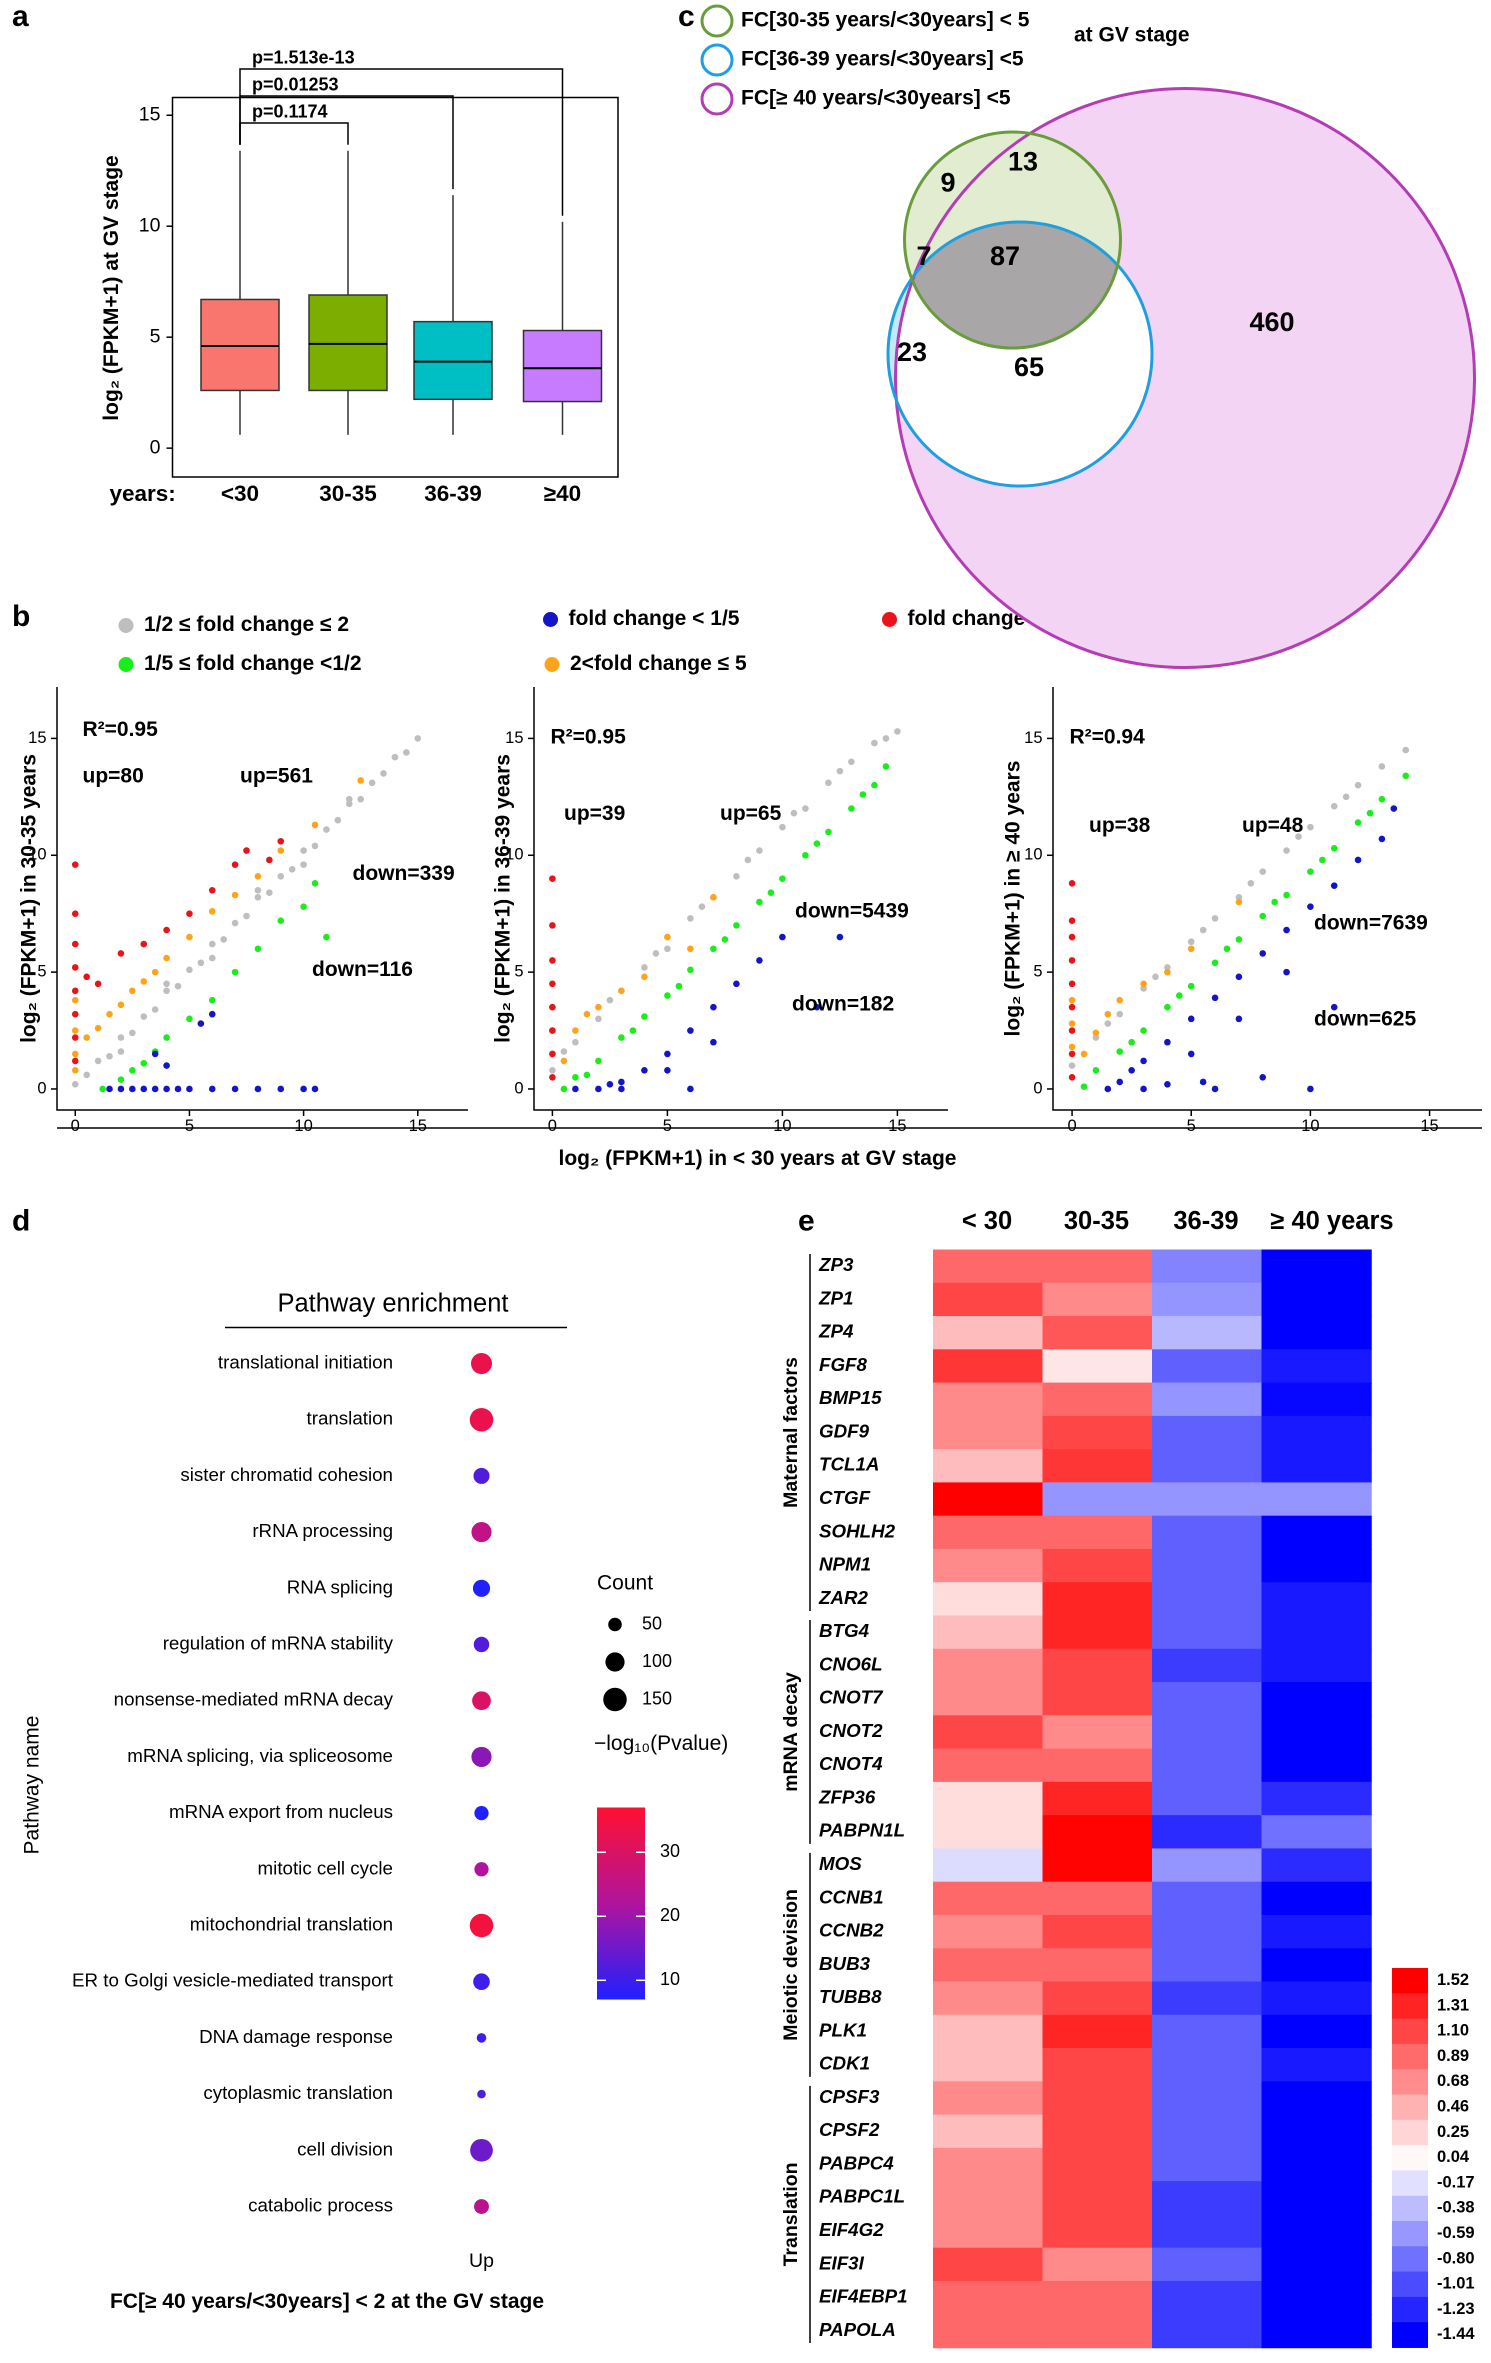 This screenshot has height=2363, width=1491. Describe the element at coordinates (836, 1331) in the screenshot. I see `row-label: ZP4` at that location.